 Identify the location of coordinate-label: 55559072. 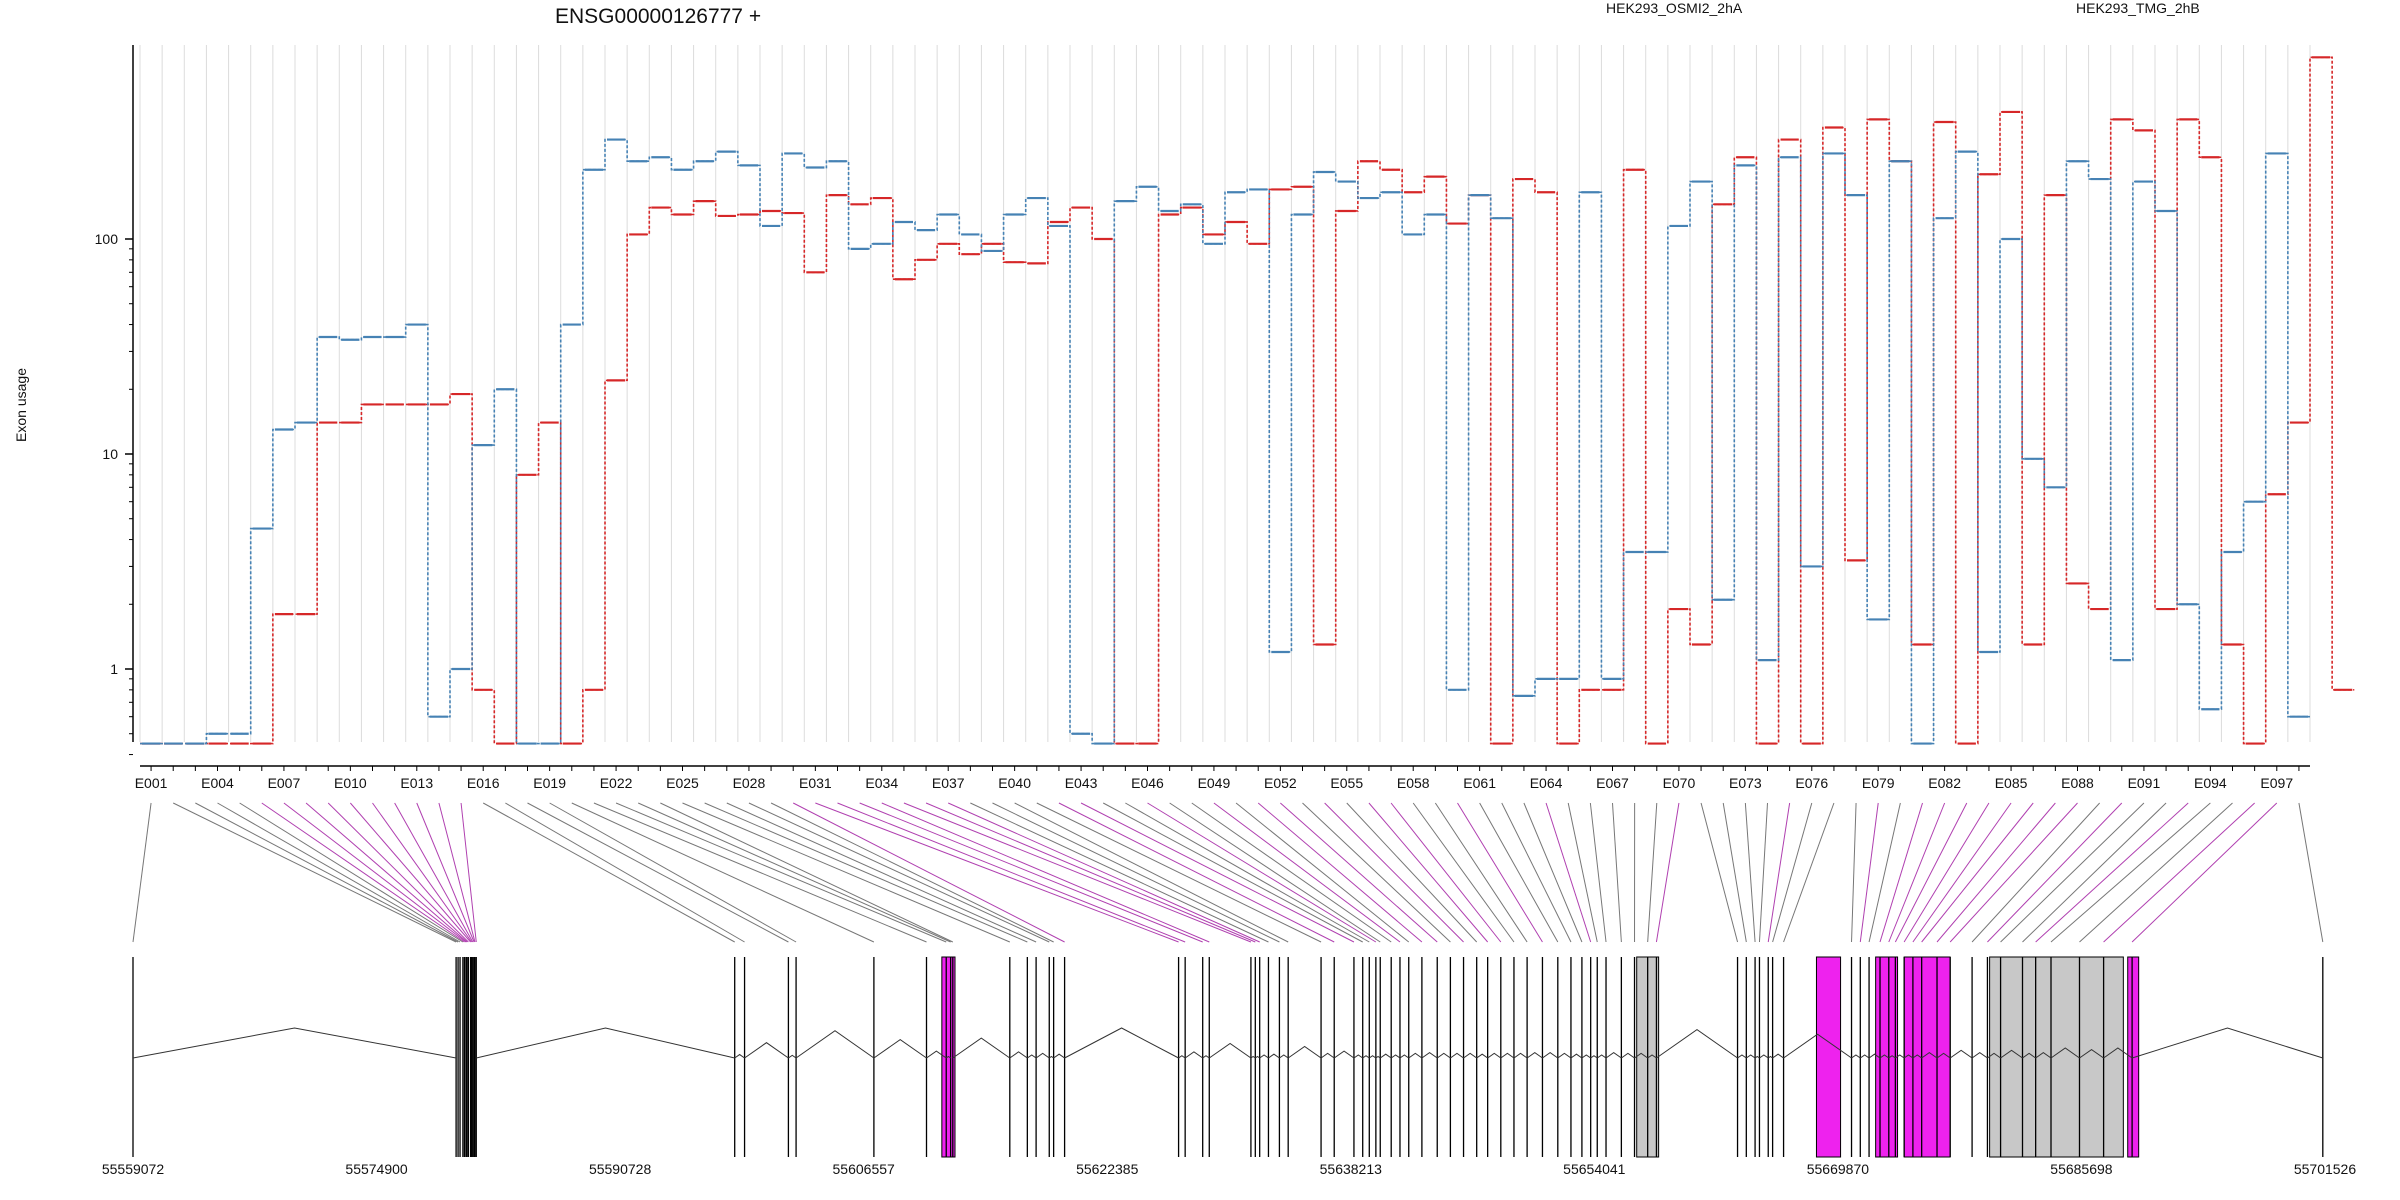
(133, 1169).